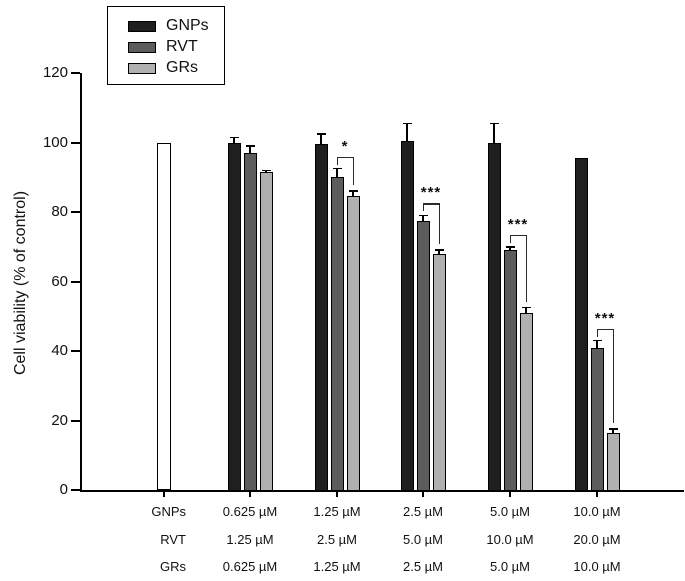 This screenshot has height=581, width=685. What do you see at coordinates (142, 68) in the screenshot?
I see `legend-swatch-grs` at bounding box center [142, 68].